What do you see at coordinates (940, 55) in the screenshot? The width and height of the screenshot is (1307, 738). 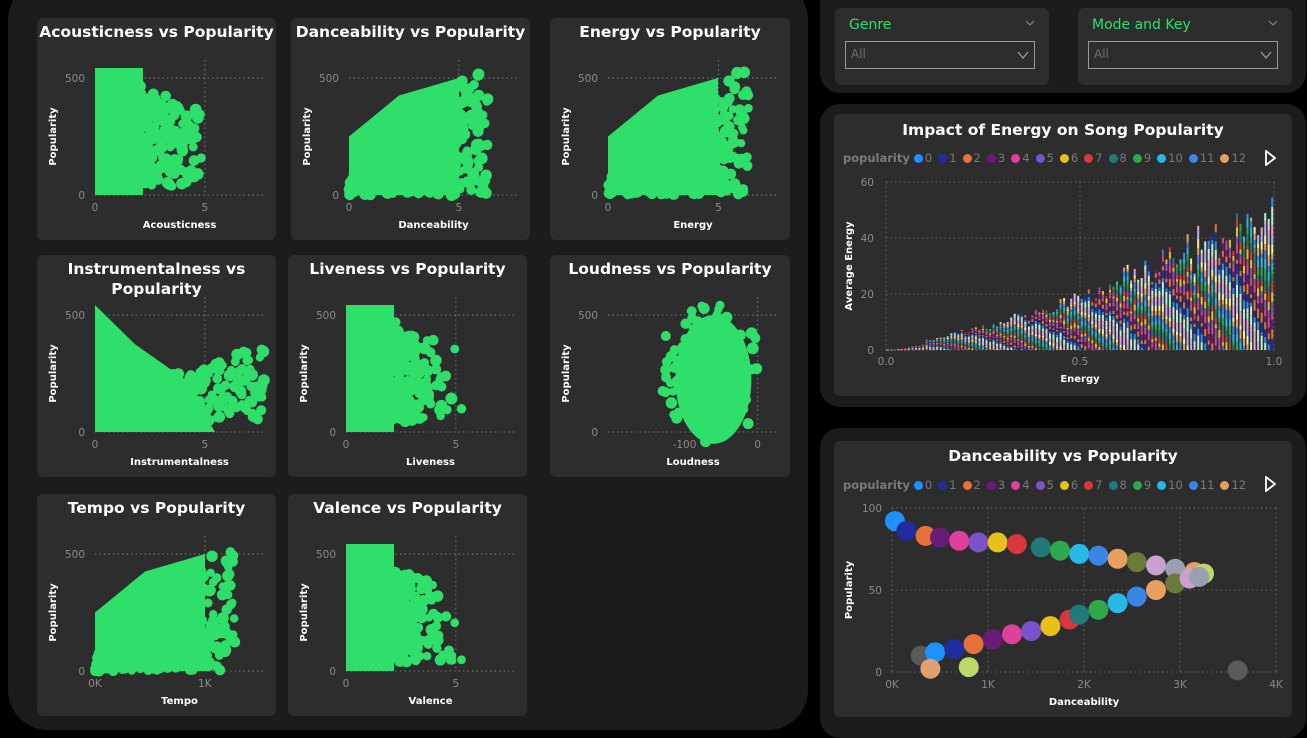 I see `genre-dropdown: All` at bounding box center [940, 55].